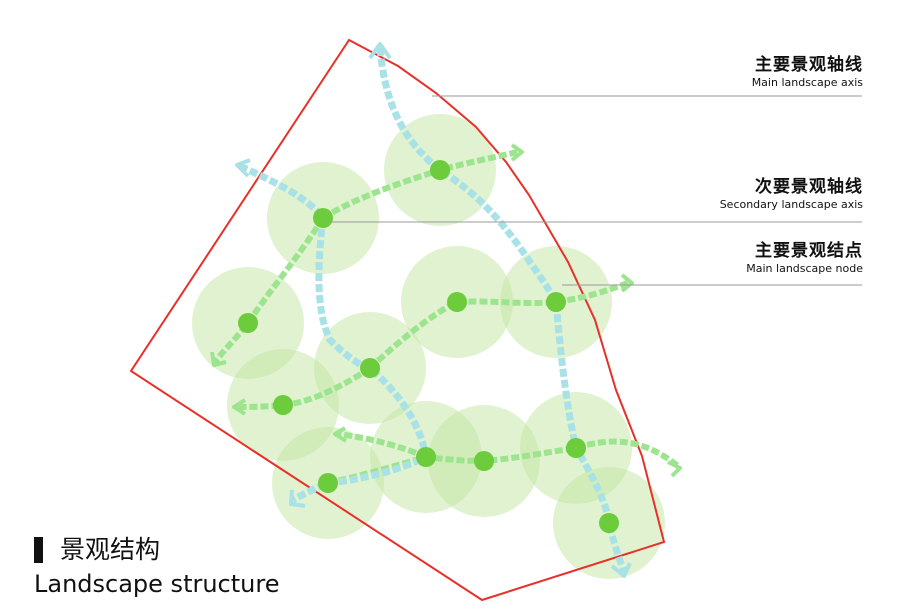 The width and height of the screenshot is (905, 610). Describe the element at coordinates (809, 251) in the screenshot. I see `legend-main-node-zh: 主要景观结点` at that location.